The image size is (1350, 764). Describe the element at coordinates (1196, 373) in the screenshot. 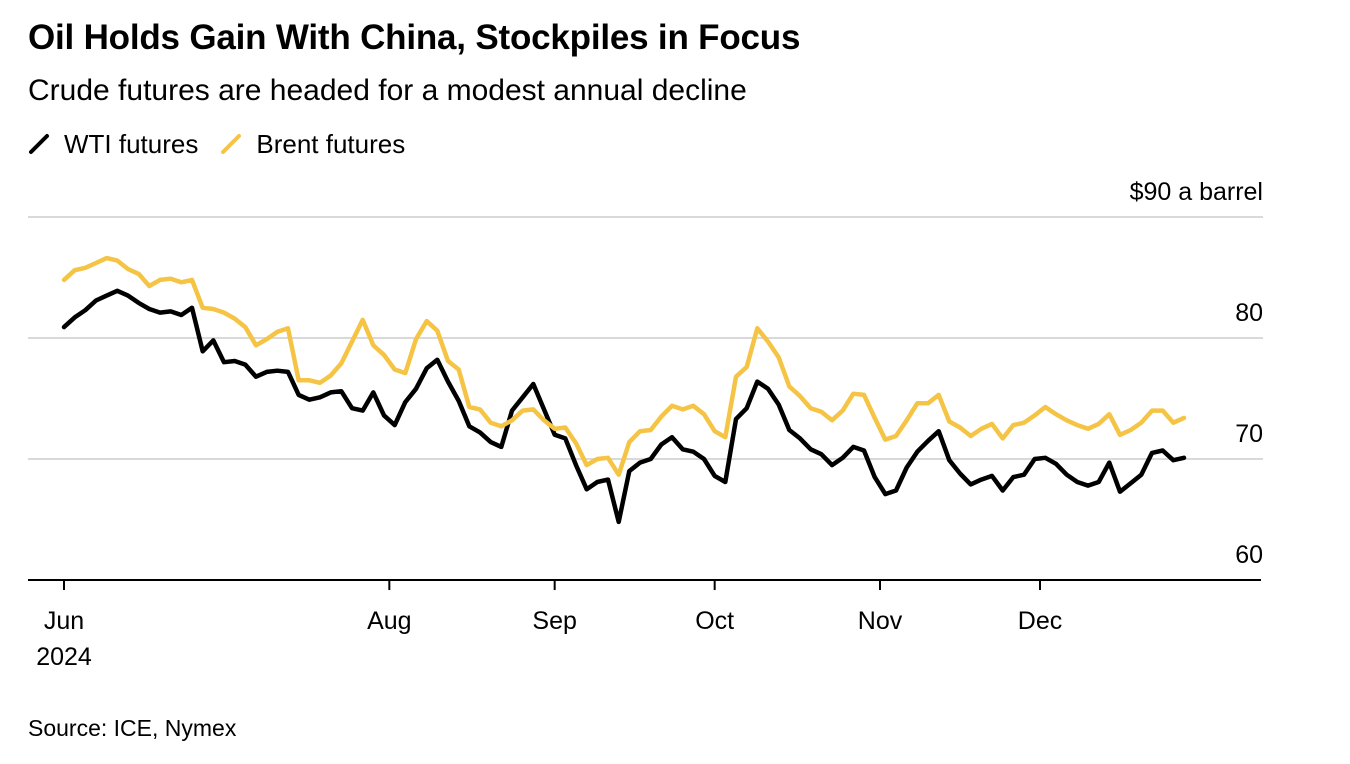

I see `y-axis-labels: $90 a barrel 80 70 60` at that location.